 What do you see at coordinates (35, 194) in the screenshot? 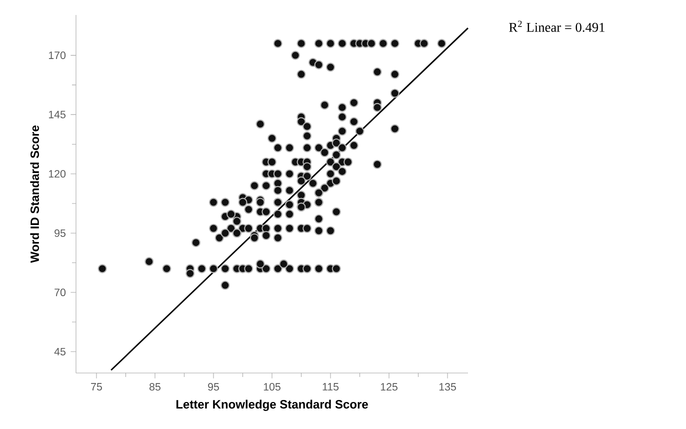
I see `y-axis-title: Word ID Standard Score` at bounding box center [35, 194].